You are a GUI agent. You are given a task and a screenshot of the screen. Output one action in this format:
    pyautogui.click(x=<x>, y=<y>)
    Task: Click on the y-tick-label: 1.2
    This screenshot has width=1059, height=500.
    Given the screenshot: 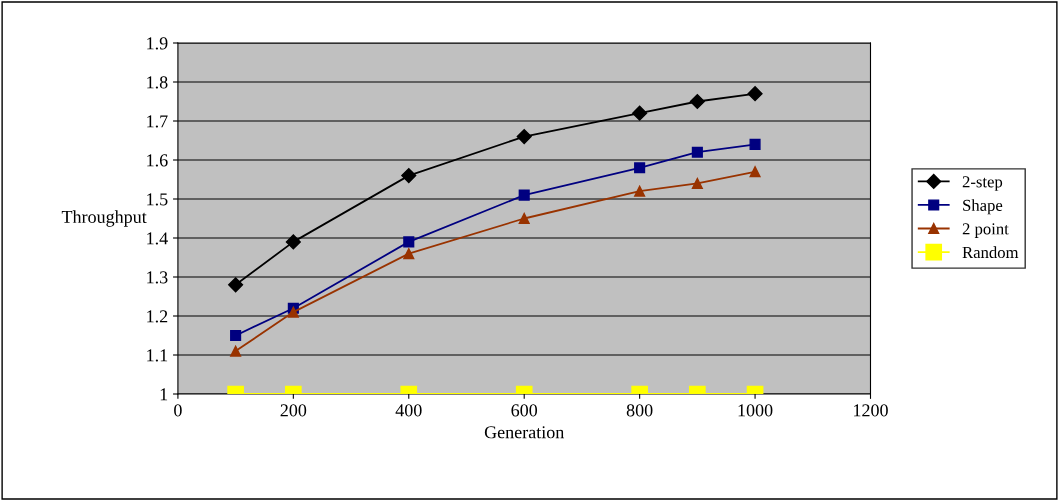 What is the action you would take?
    pyautogui.click(x=157, y=316)
    